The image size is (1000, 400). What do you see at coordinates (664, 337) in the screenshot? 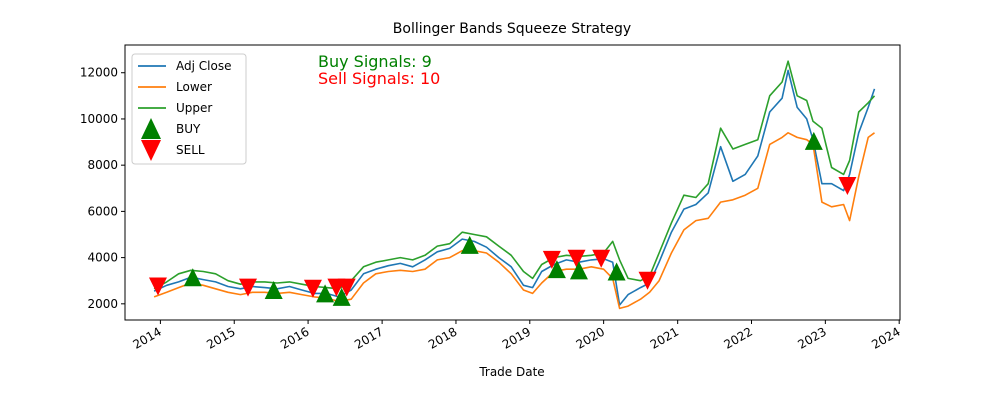
I see `x-tick-label: 2021` at bounding box center [664, 337].